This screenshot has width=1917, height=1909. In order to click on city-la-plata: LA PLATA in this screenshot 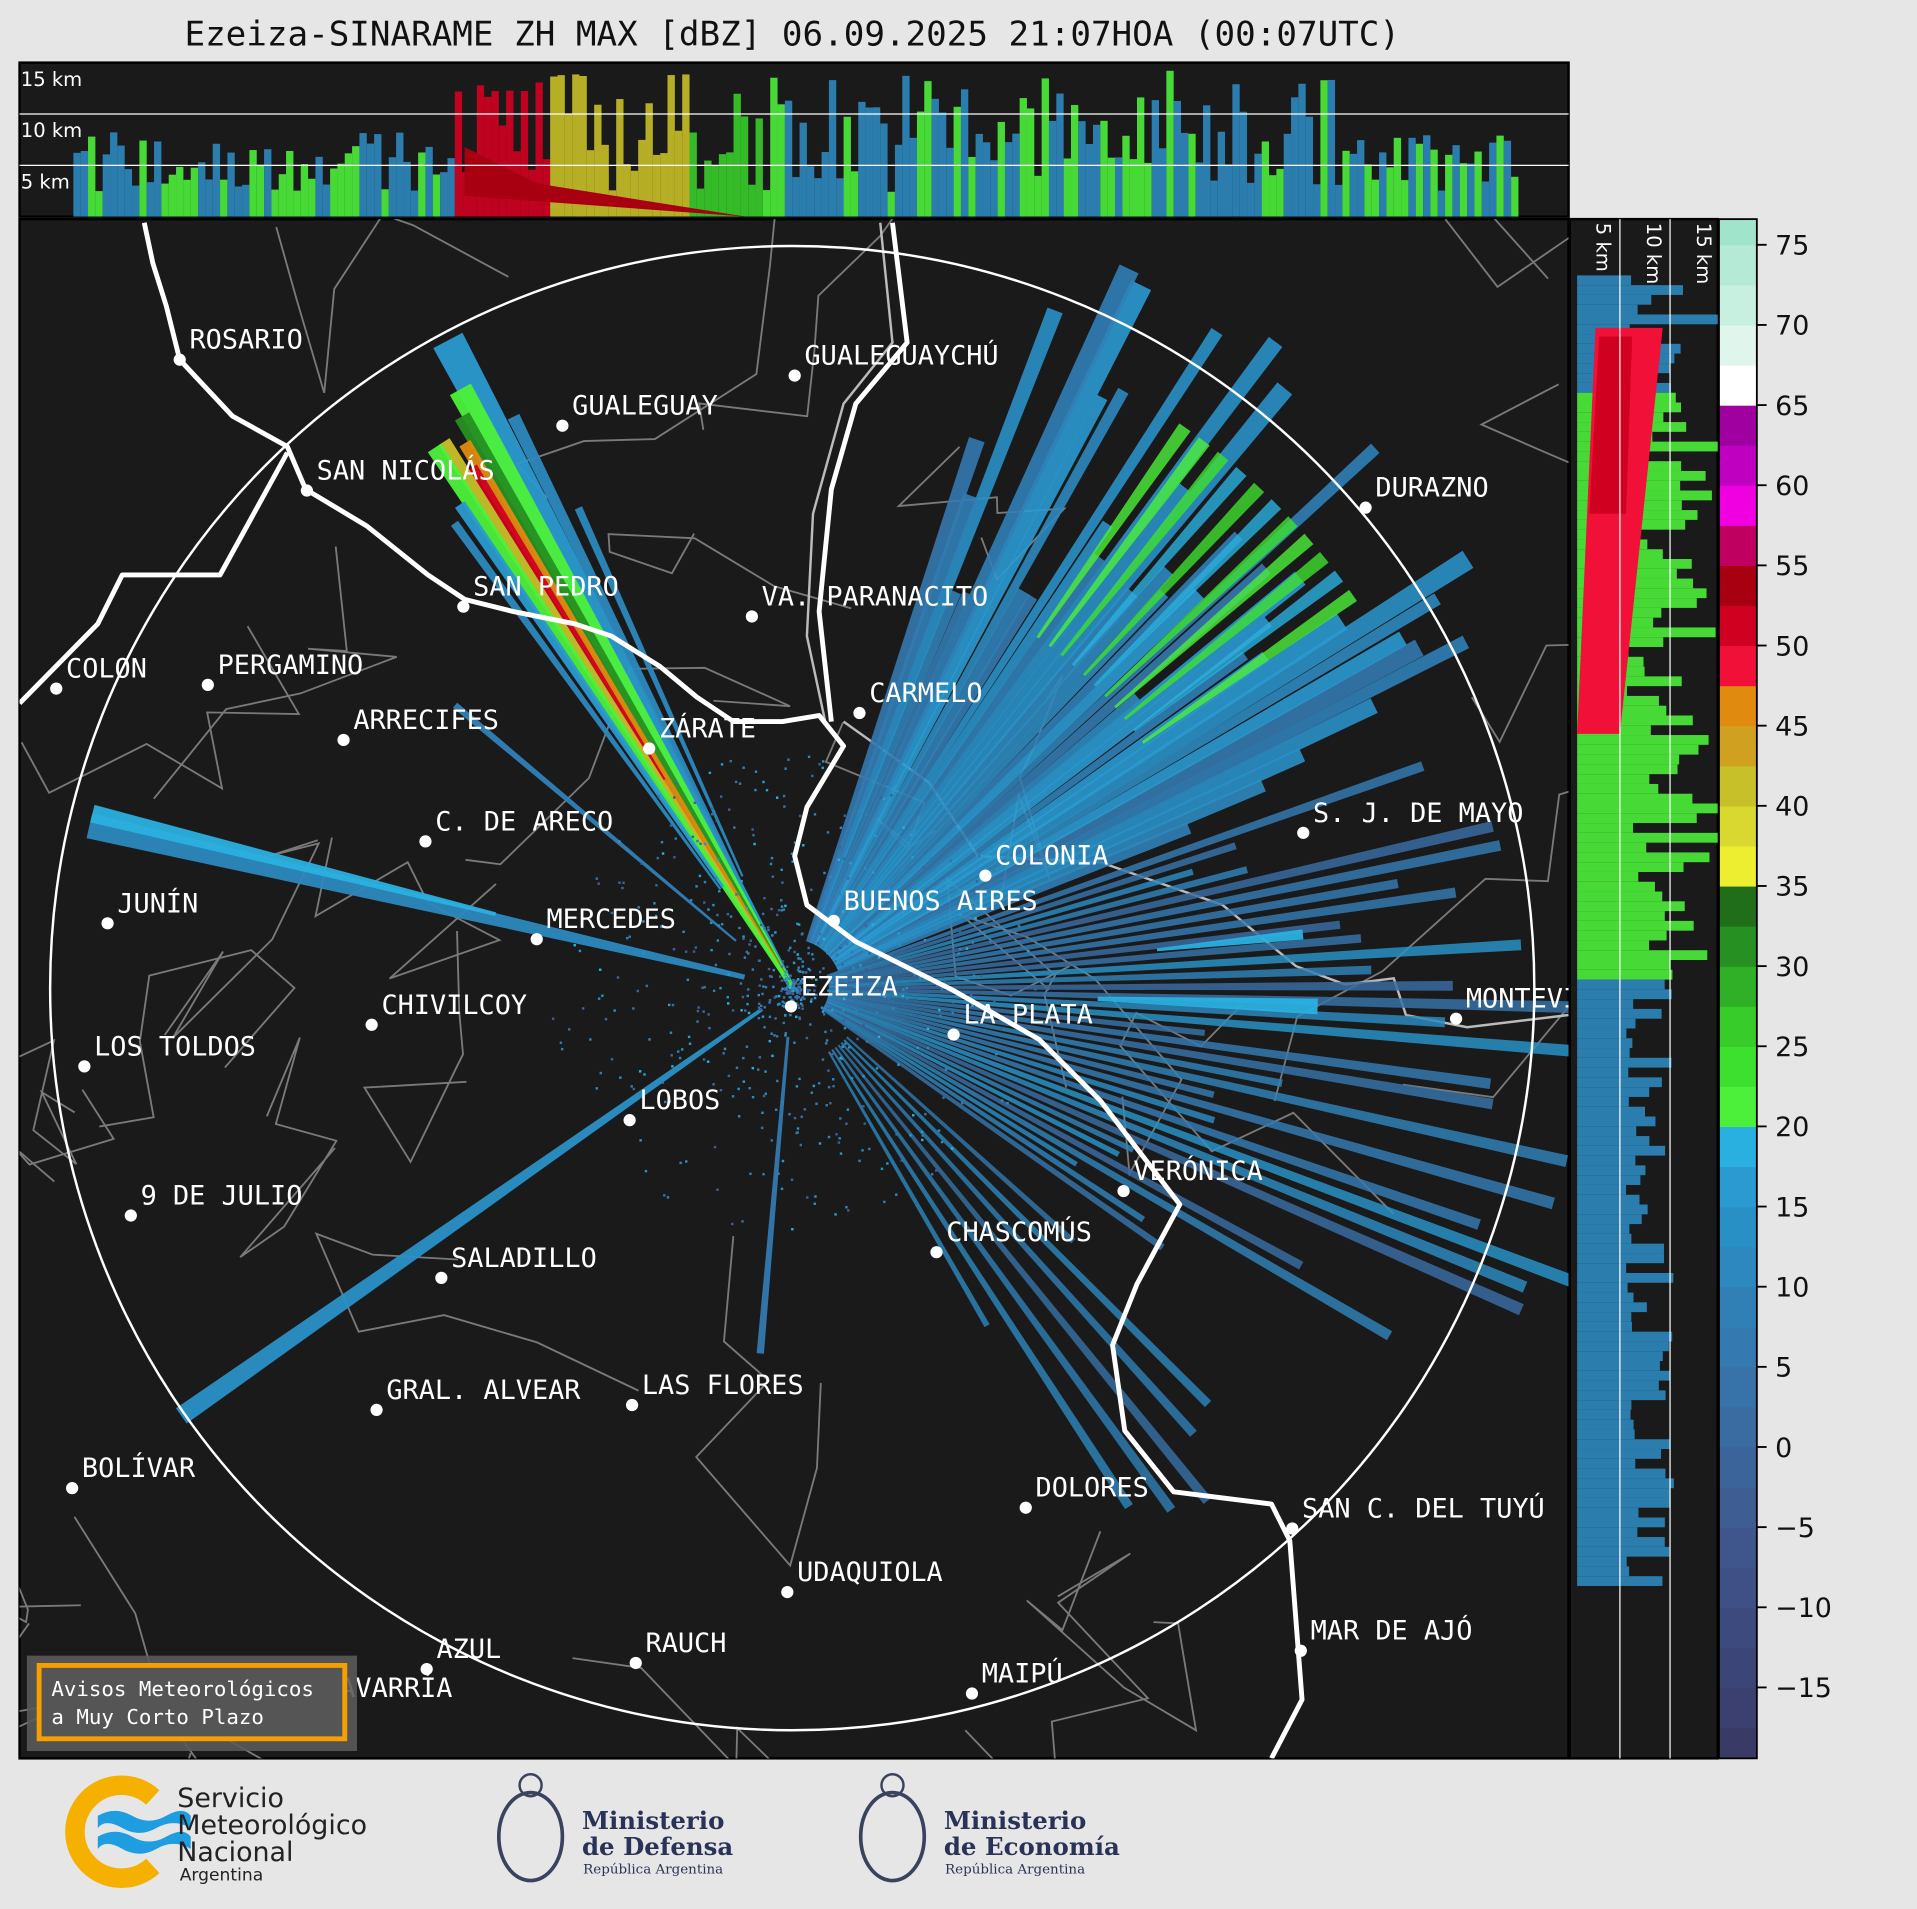, I will do `click(1020, 1020)`.